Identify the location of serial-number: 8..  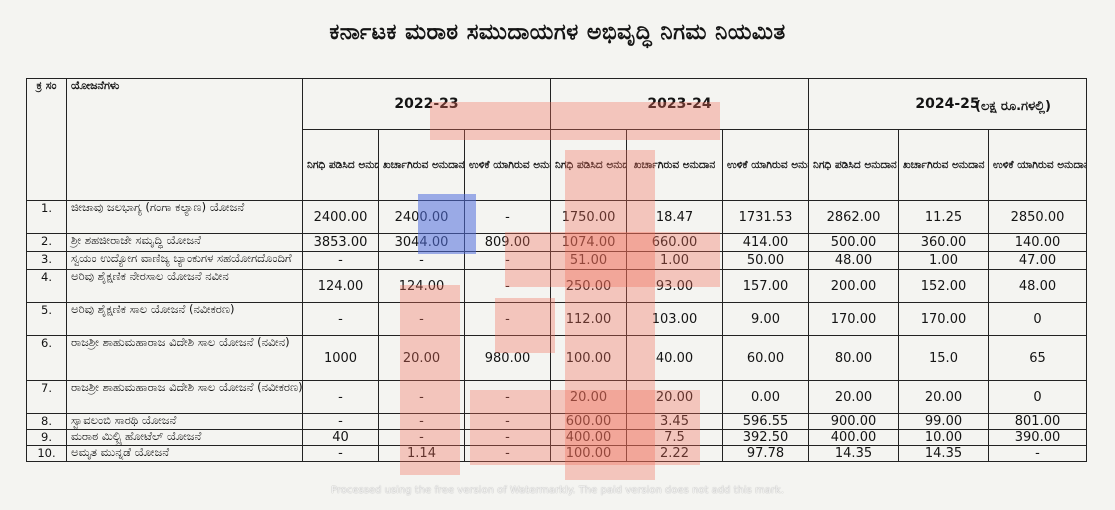
(46, 421).